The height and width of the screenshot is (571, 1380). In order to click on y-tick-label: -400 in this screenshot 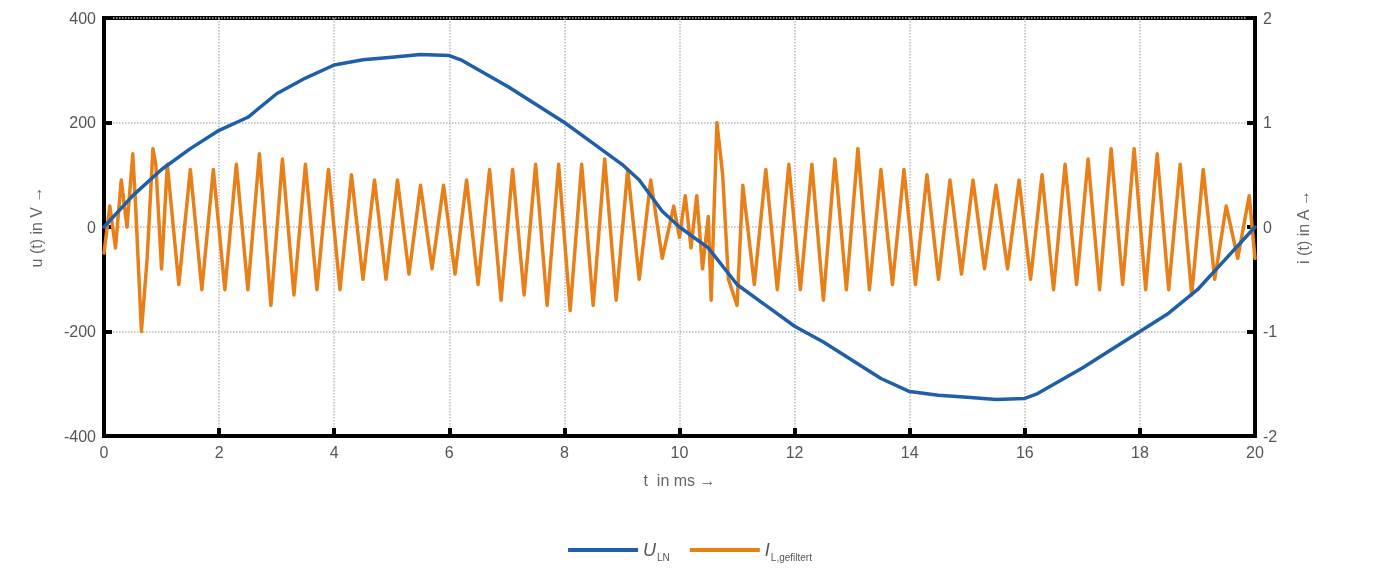, I will do `click(80, 436)`.